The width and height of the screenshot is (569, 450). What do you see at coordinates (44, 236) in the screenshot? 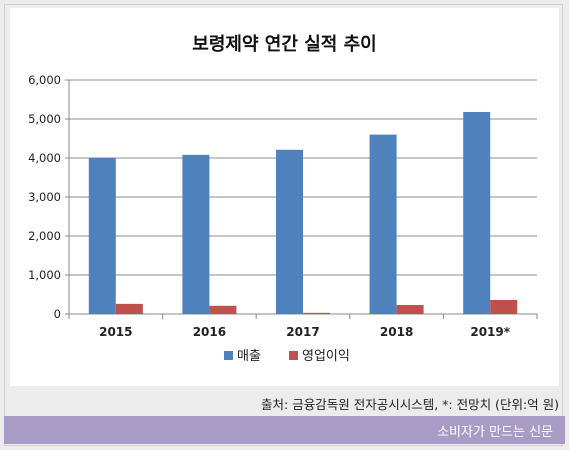
I see `y-tick-label: 2,000` at bounding box center [44, 236].